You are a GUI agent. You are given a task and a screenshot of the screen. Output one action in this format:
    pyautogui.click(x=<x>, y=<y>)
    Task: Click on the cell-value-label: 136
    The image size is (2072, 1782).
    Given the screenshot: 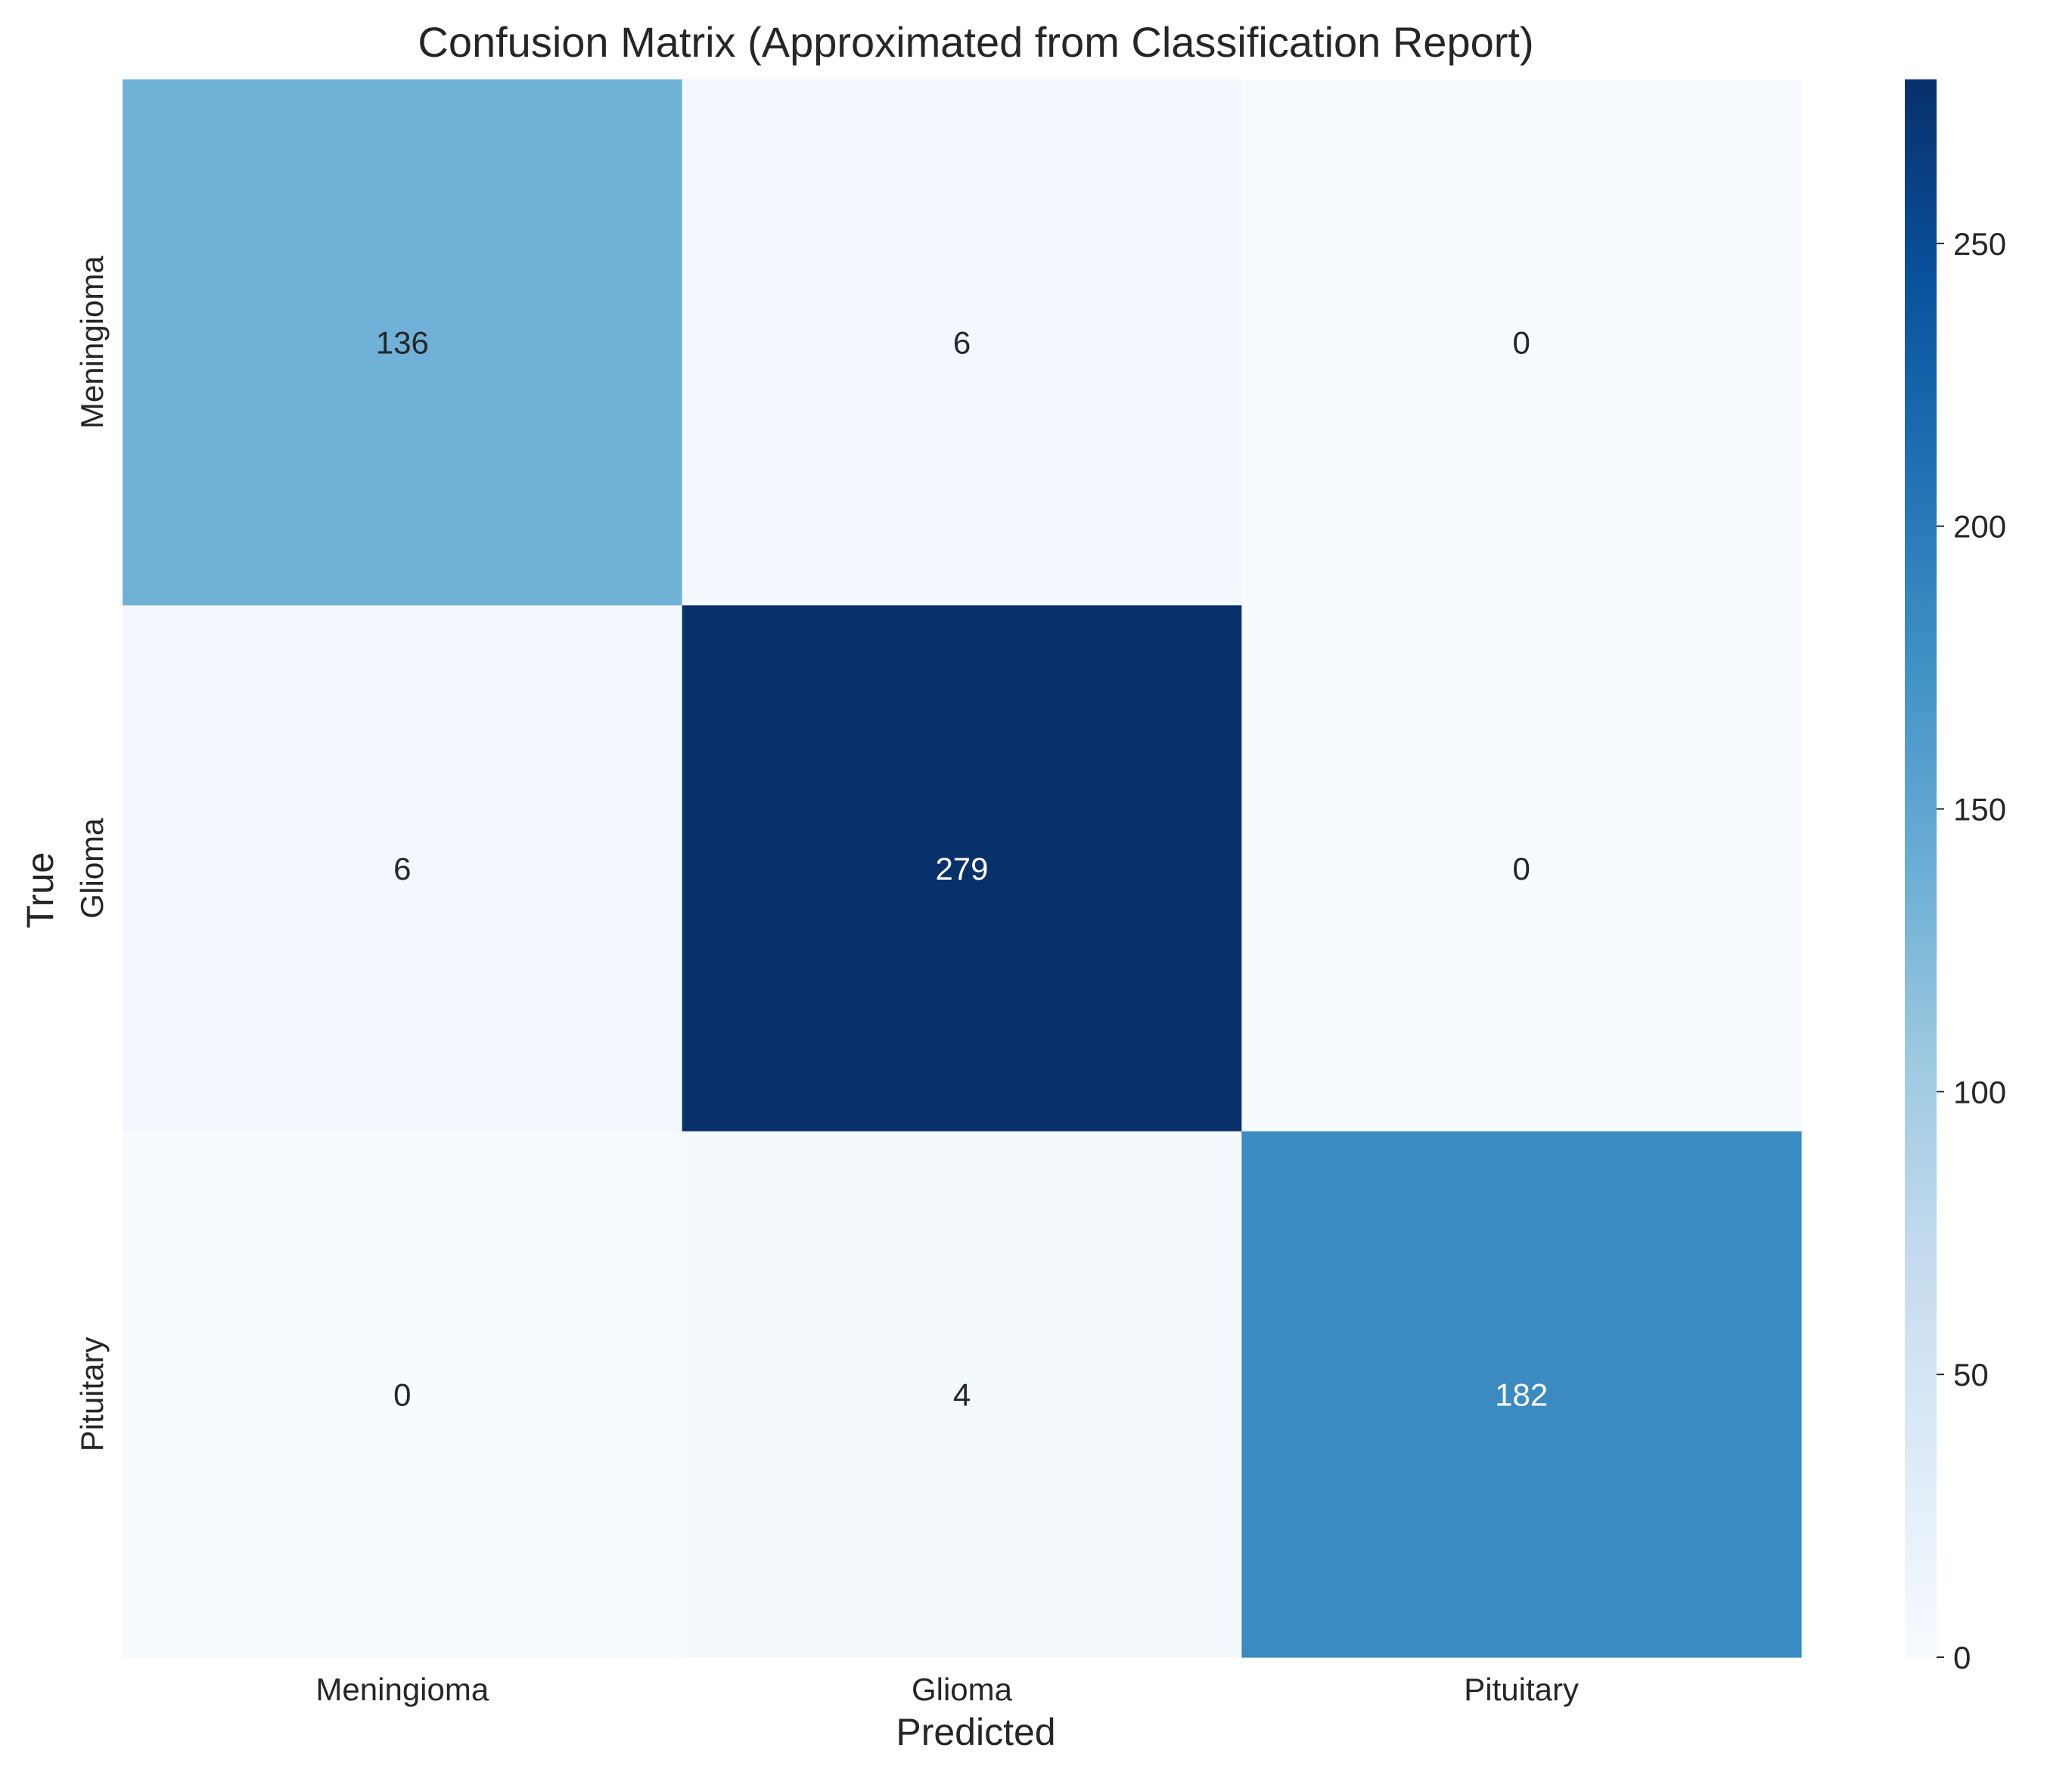 What is the action you would take?
    pyautogui.click(x=402, y=343)
    